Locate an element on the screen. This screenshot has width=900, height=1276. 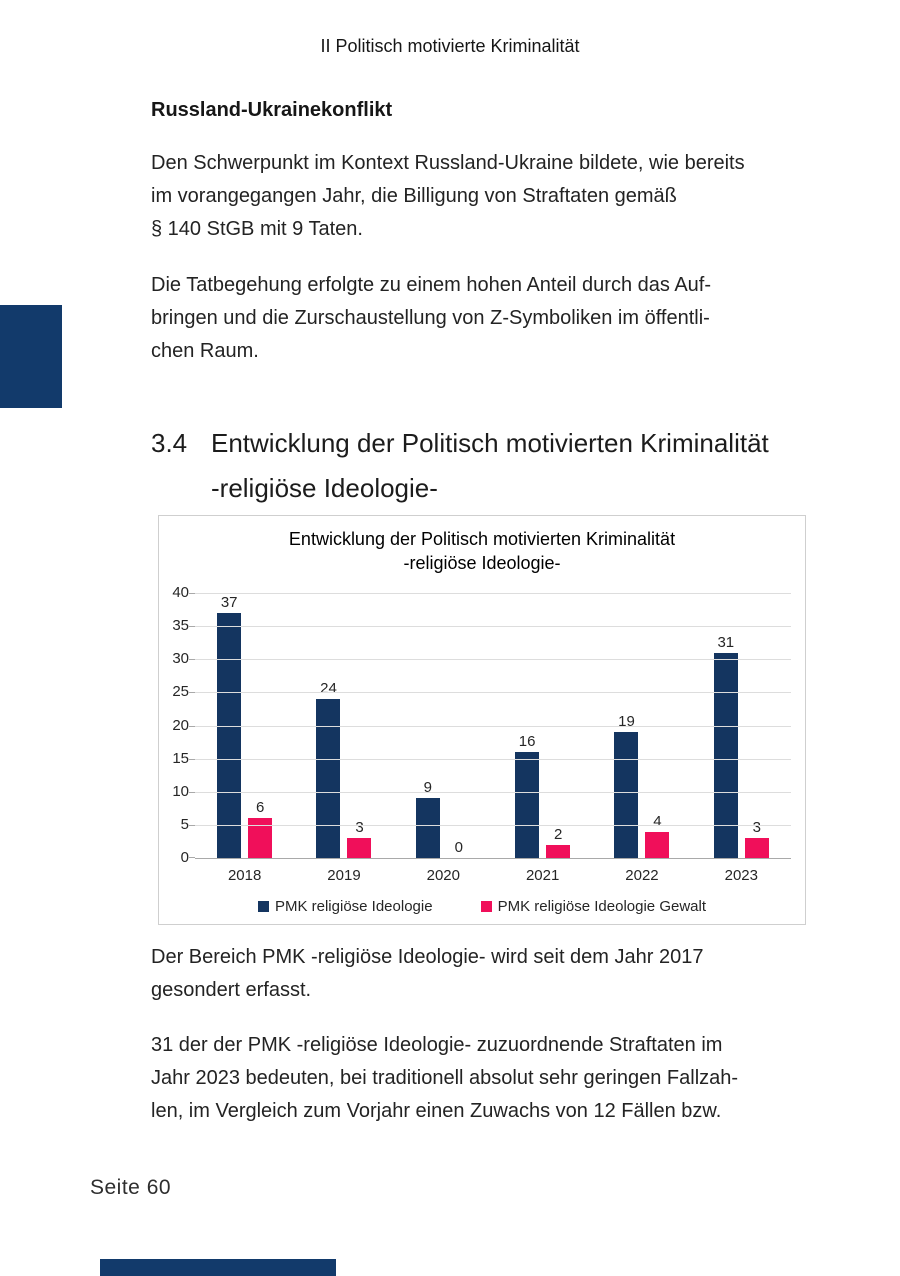
y-tick-label: 30 is located at coordinates (180, 659).